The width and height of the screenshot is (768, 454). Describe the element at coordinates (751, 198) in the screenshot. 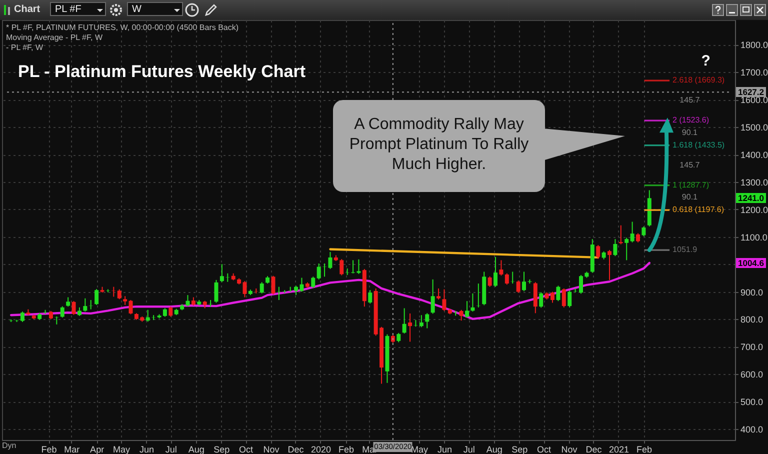

I see `text: 1241.0` at that location.